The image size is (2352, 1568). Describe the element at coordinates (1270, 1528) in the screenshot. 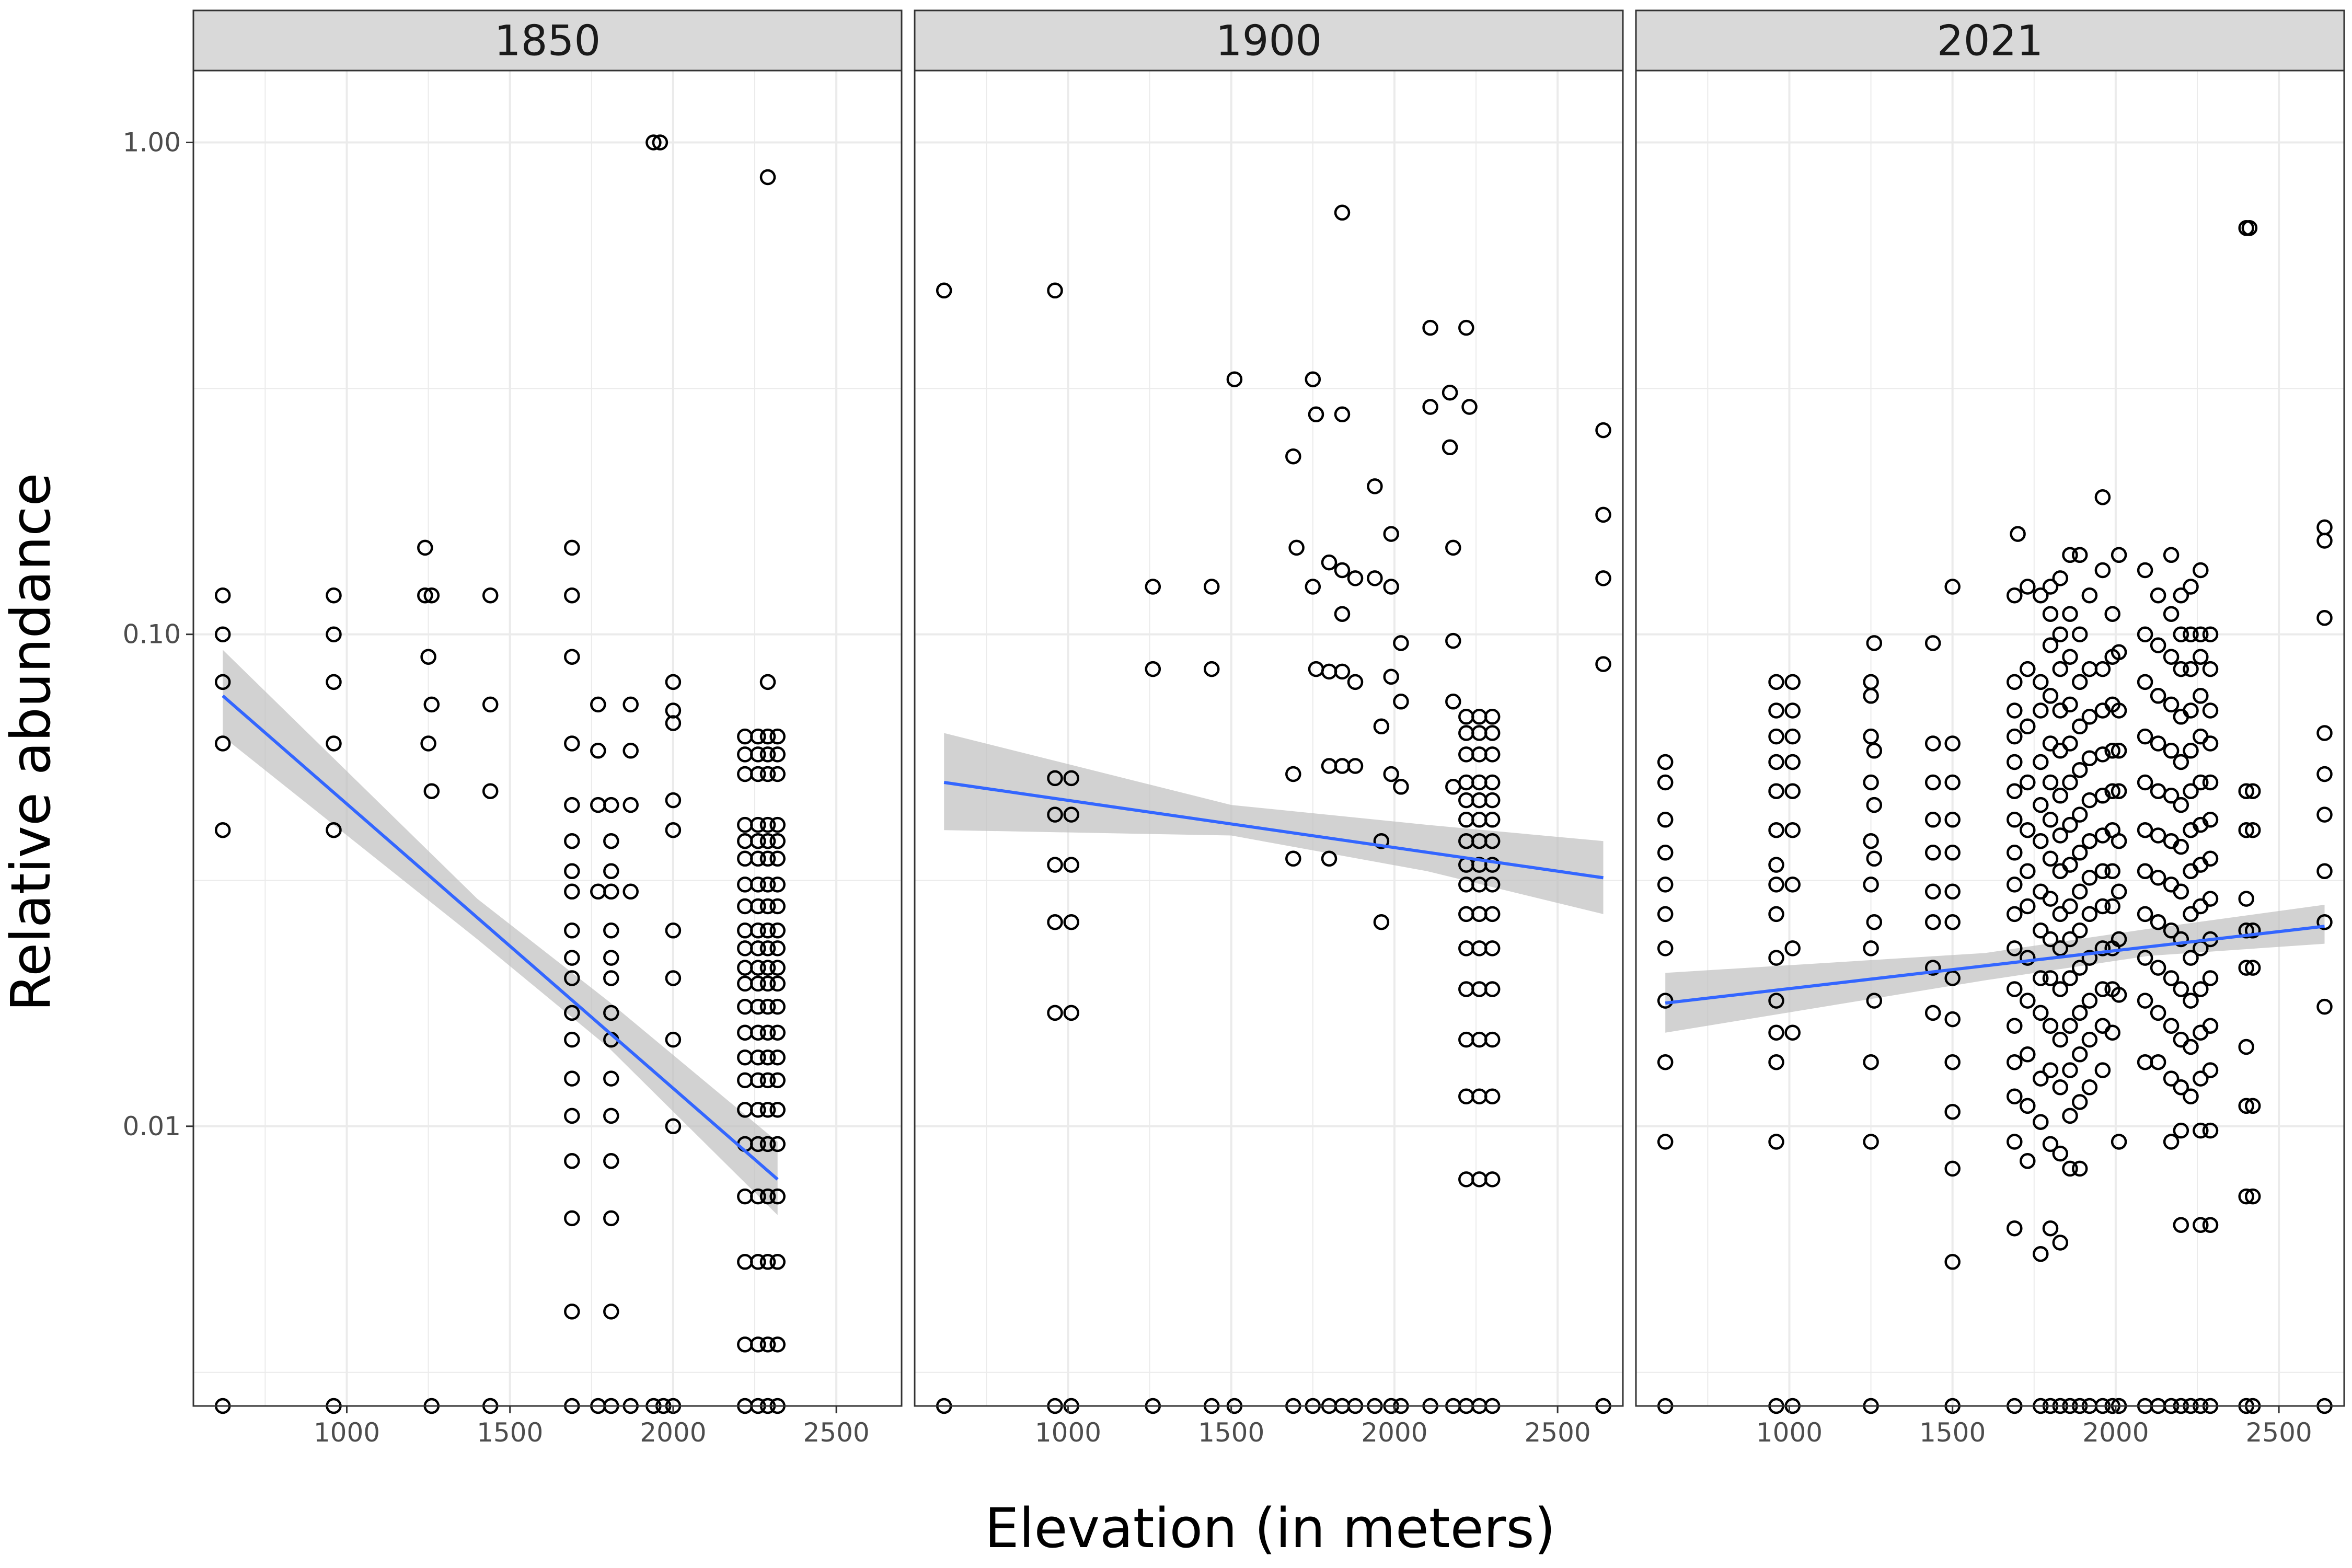

I see `x-axis-title: Elevation (in meters)` at that location.